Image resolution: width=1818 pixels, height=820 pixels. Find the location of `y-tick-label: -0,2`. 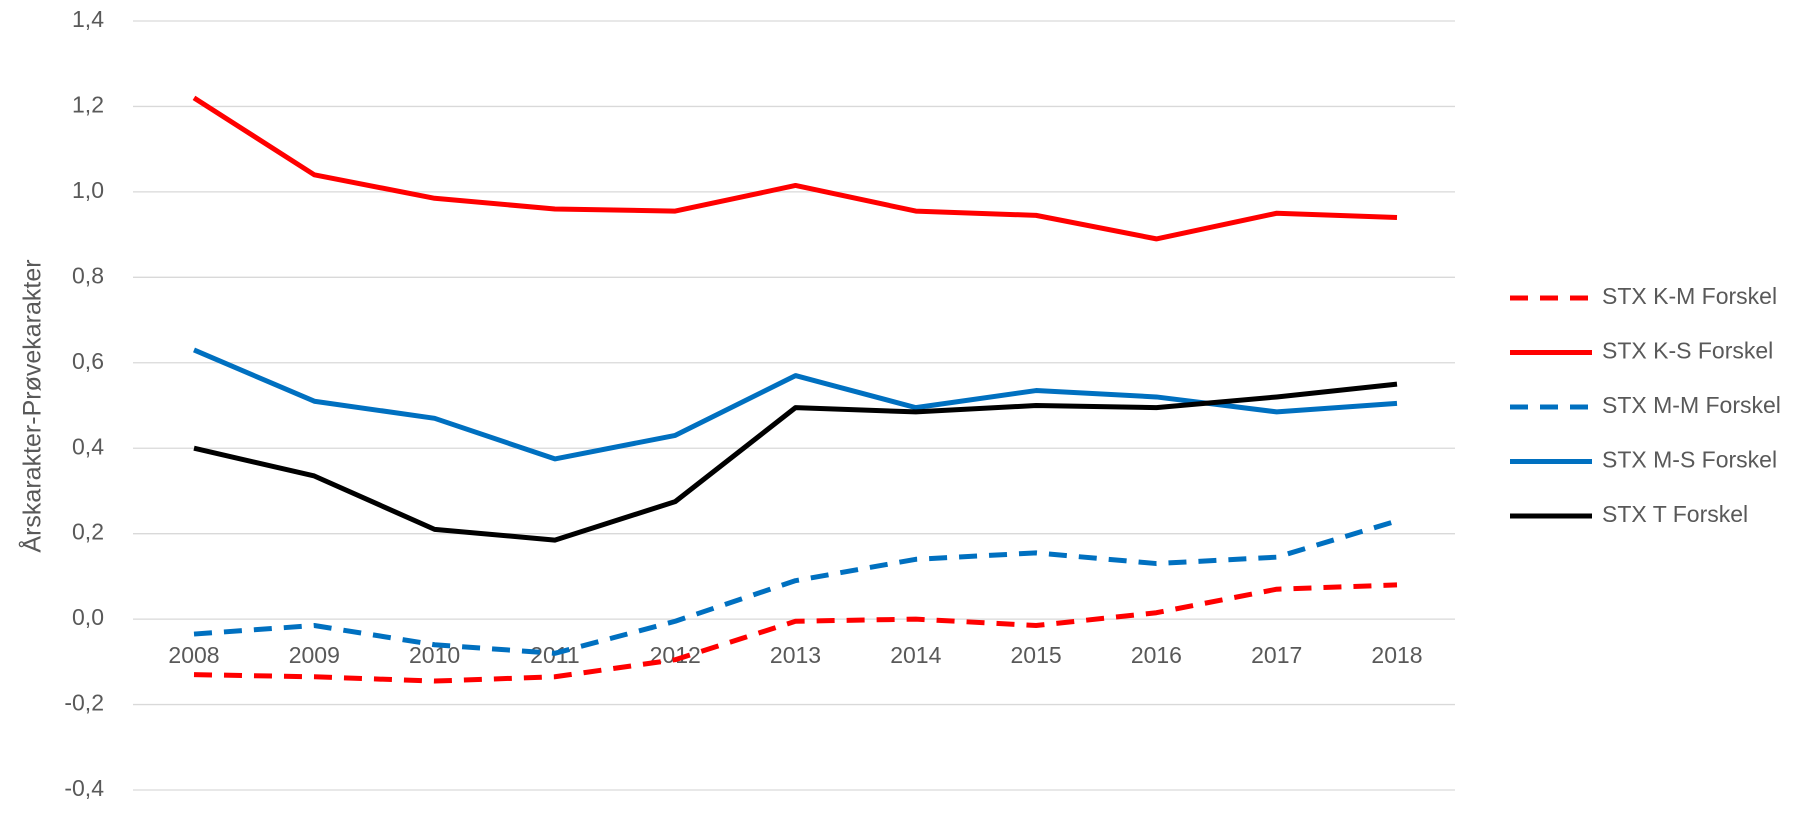

y-tick-label: -0,2 is located at coordinates (84, 703).